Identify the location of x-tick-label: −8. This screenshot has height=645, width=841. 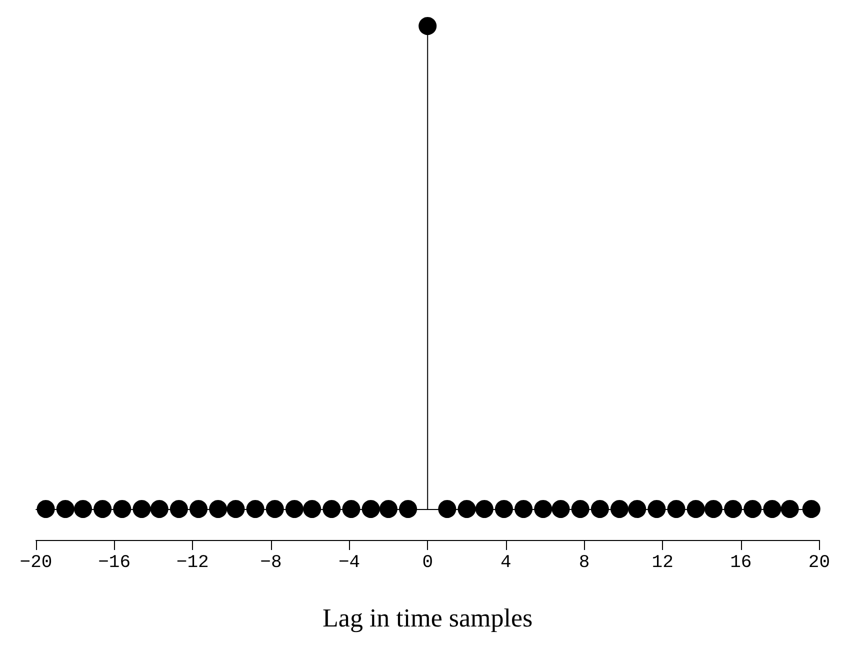
(271, 563).